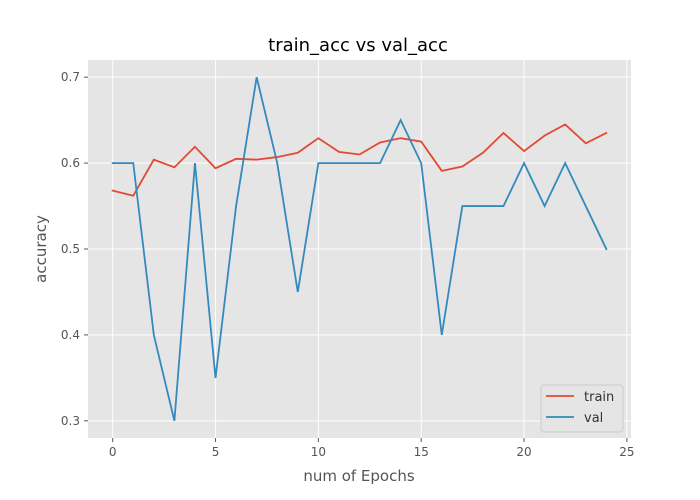  What do you see at coordinates (41, 249) in the screenshot?
I see `y-axis-label: accuracy` at bounding box center [41, 249].